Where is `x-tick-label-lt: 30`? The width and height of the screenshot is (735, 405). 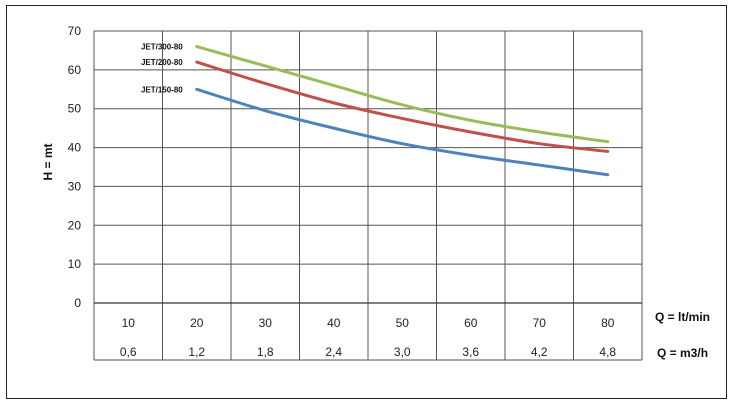
x-tick-label-lt: 30 is located at coordinates (266, 323).